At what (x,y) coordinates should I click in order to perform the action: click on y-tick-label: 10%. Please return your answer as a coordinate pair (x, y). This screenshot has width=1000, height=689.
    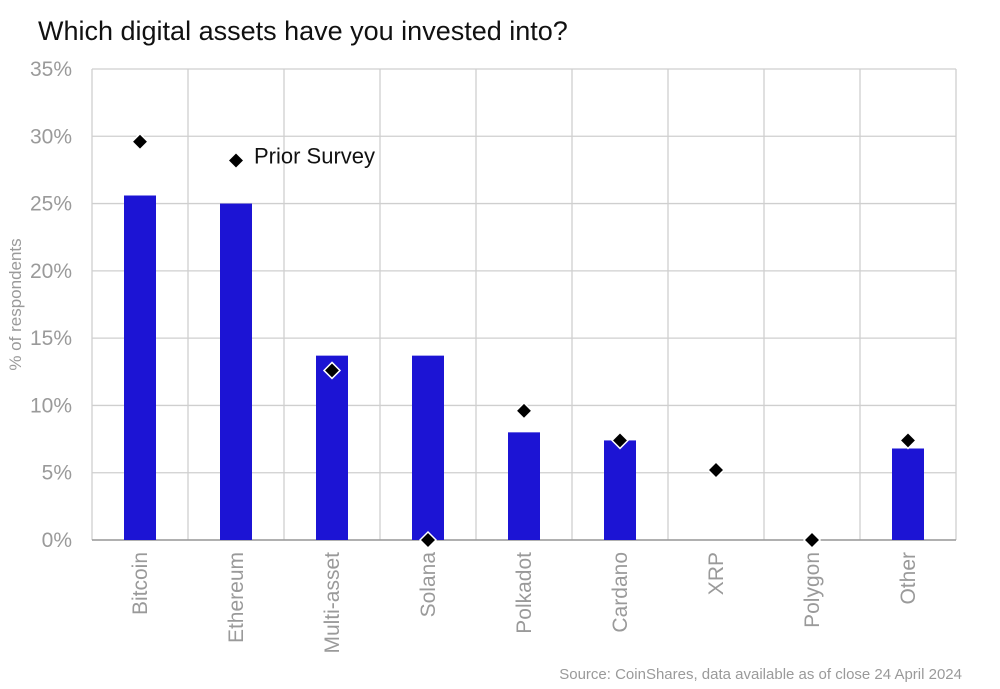
    Looking at the image, I should click on (51, 405).